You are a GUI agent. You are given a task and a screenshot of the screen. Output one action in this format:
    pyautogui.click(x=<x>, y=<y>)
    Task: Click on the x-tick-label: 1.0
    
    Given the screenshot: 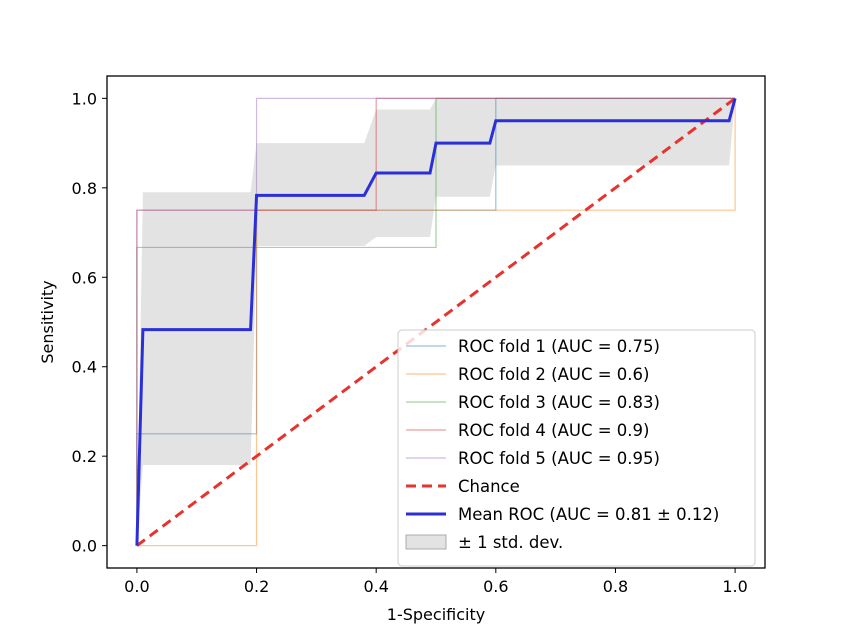 What is the action you would take?
    pyautogui.click(x=734, y=586)
    